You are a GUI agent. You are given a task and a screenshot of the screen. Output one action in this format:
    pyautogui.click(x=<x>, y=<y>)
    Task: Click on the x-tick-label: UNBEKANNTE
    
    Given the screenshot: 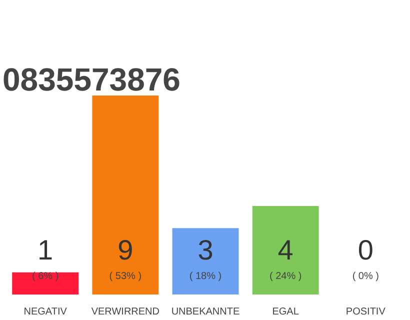 What is the action you would take?
    pyautogui.click(x=205, y=312)
    